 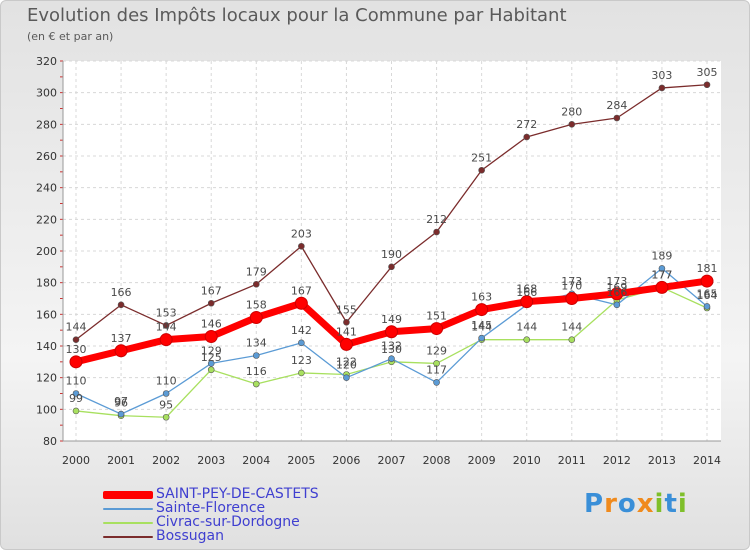 I want to click on data-label-saint-pey-de-castets: 146, so click(x=211, y=324).